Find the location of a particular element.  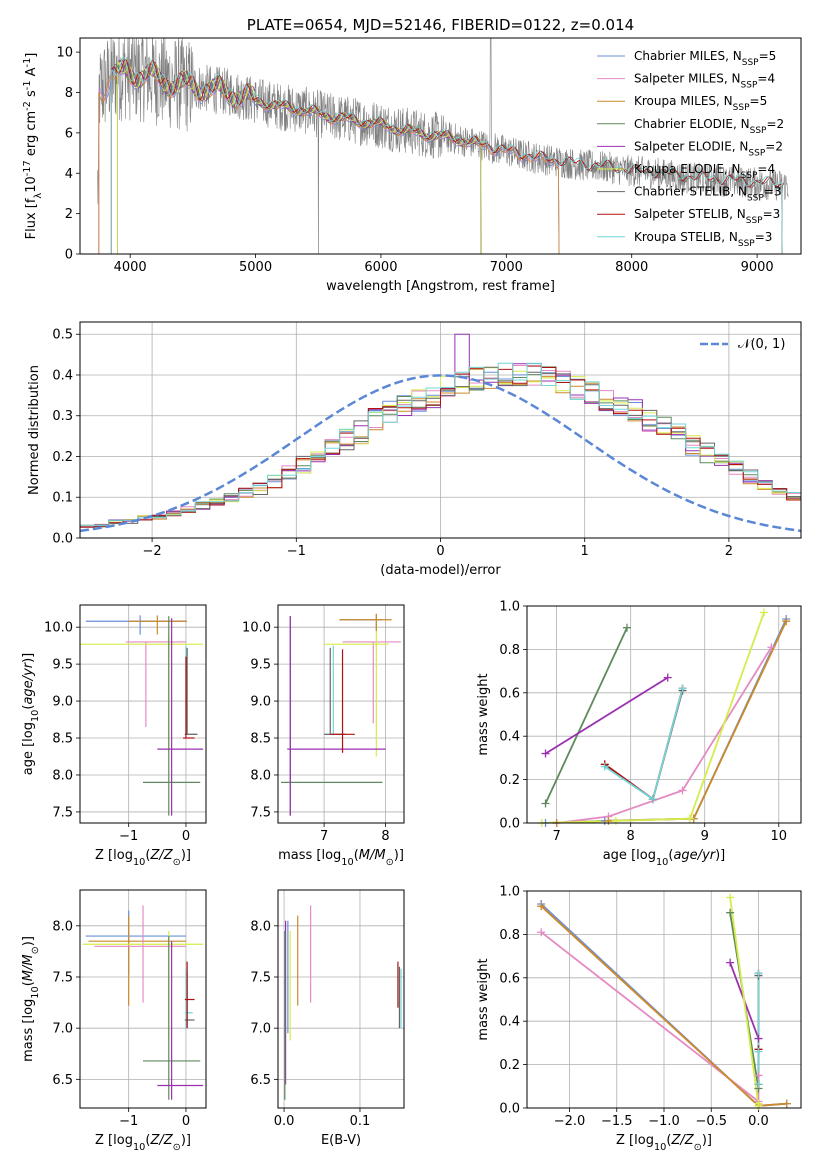

x-tick-label: 0.0 is located at coordinates (284, 1121).